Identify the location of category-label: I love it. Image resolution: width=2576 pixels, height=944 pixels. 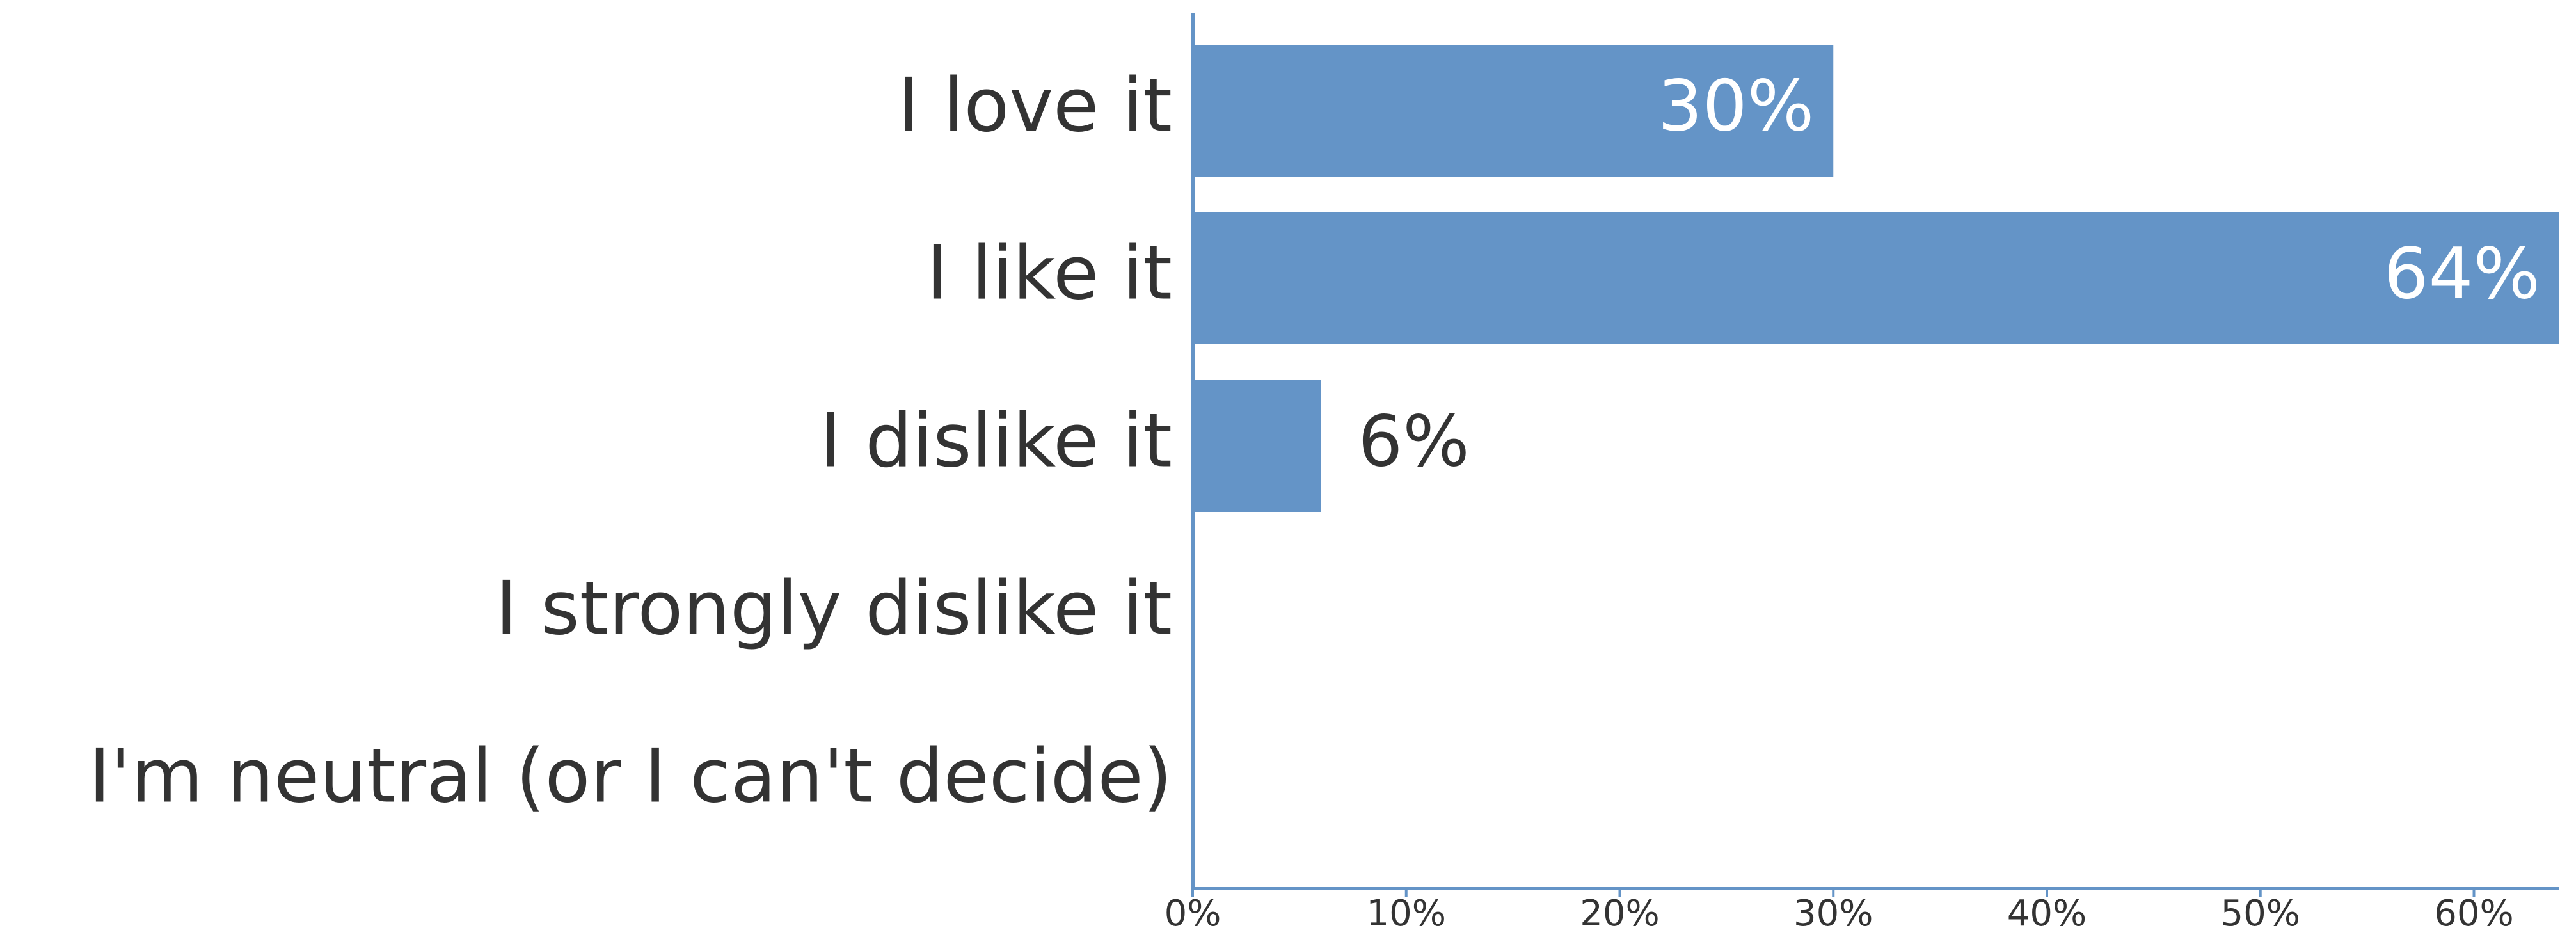
(1035, 106).